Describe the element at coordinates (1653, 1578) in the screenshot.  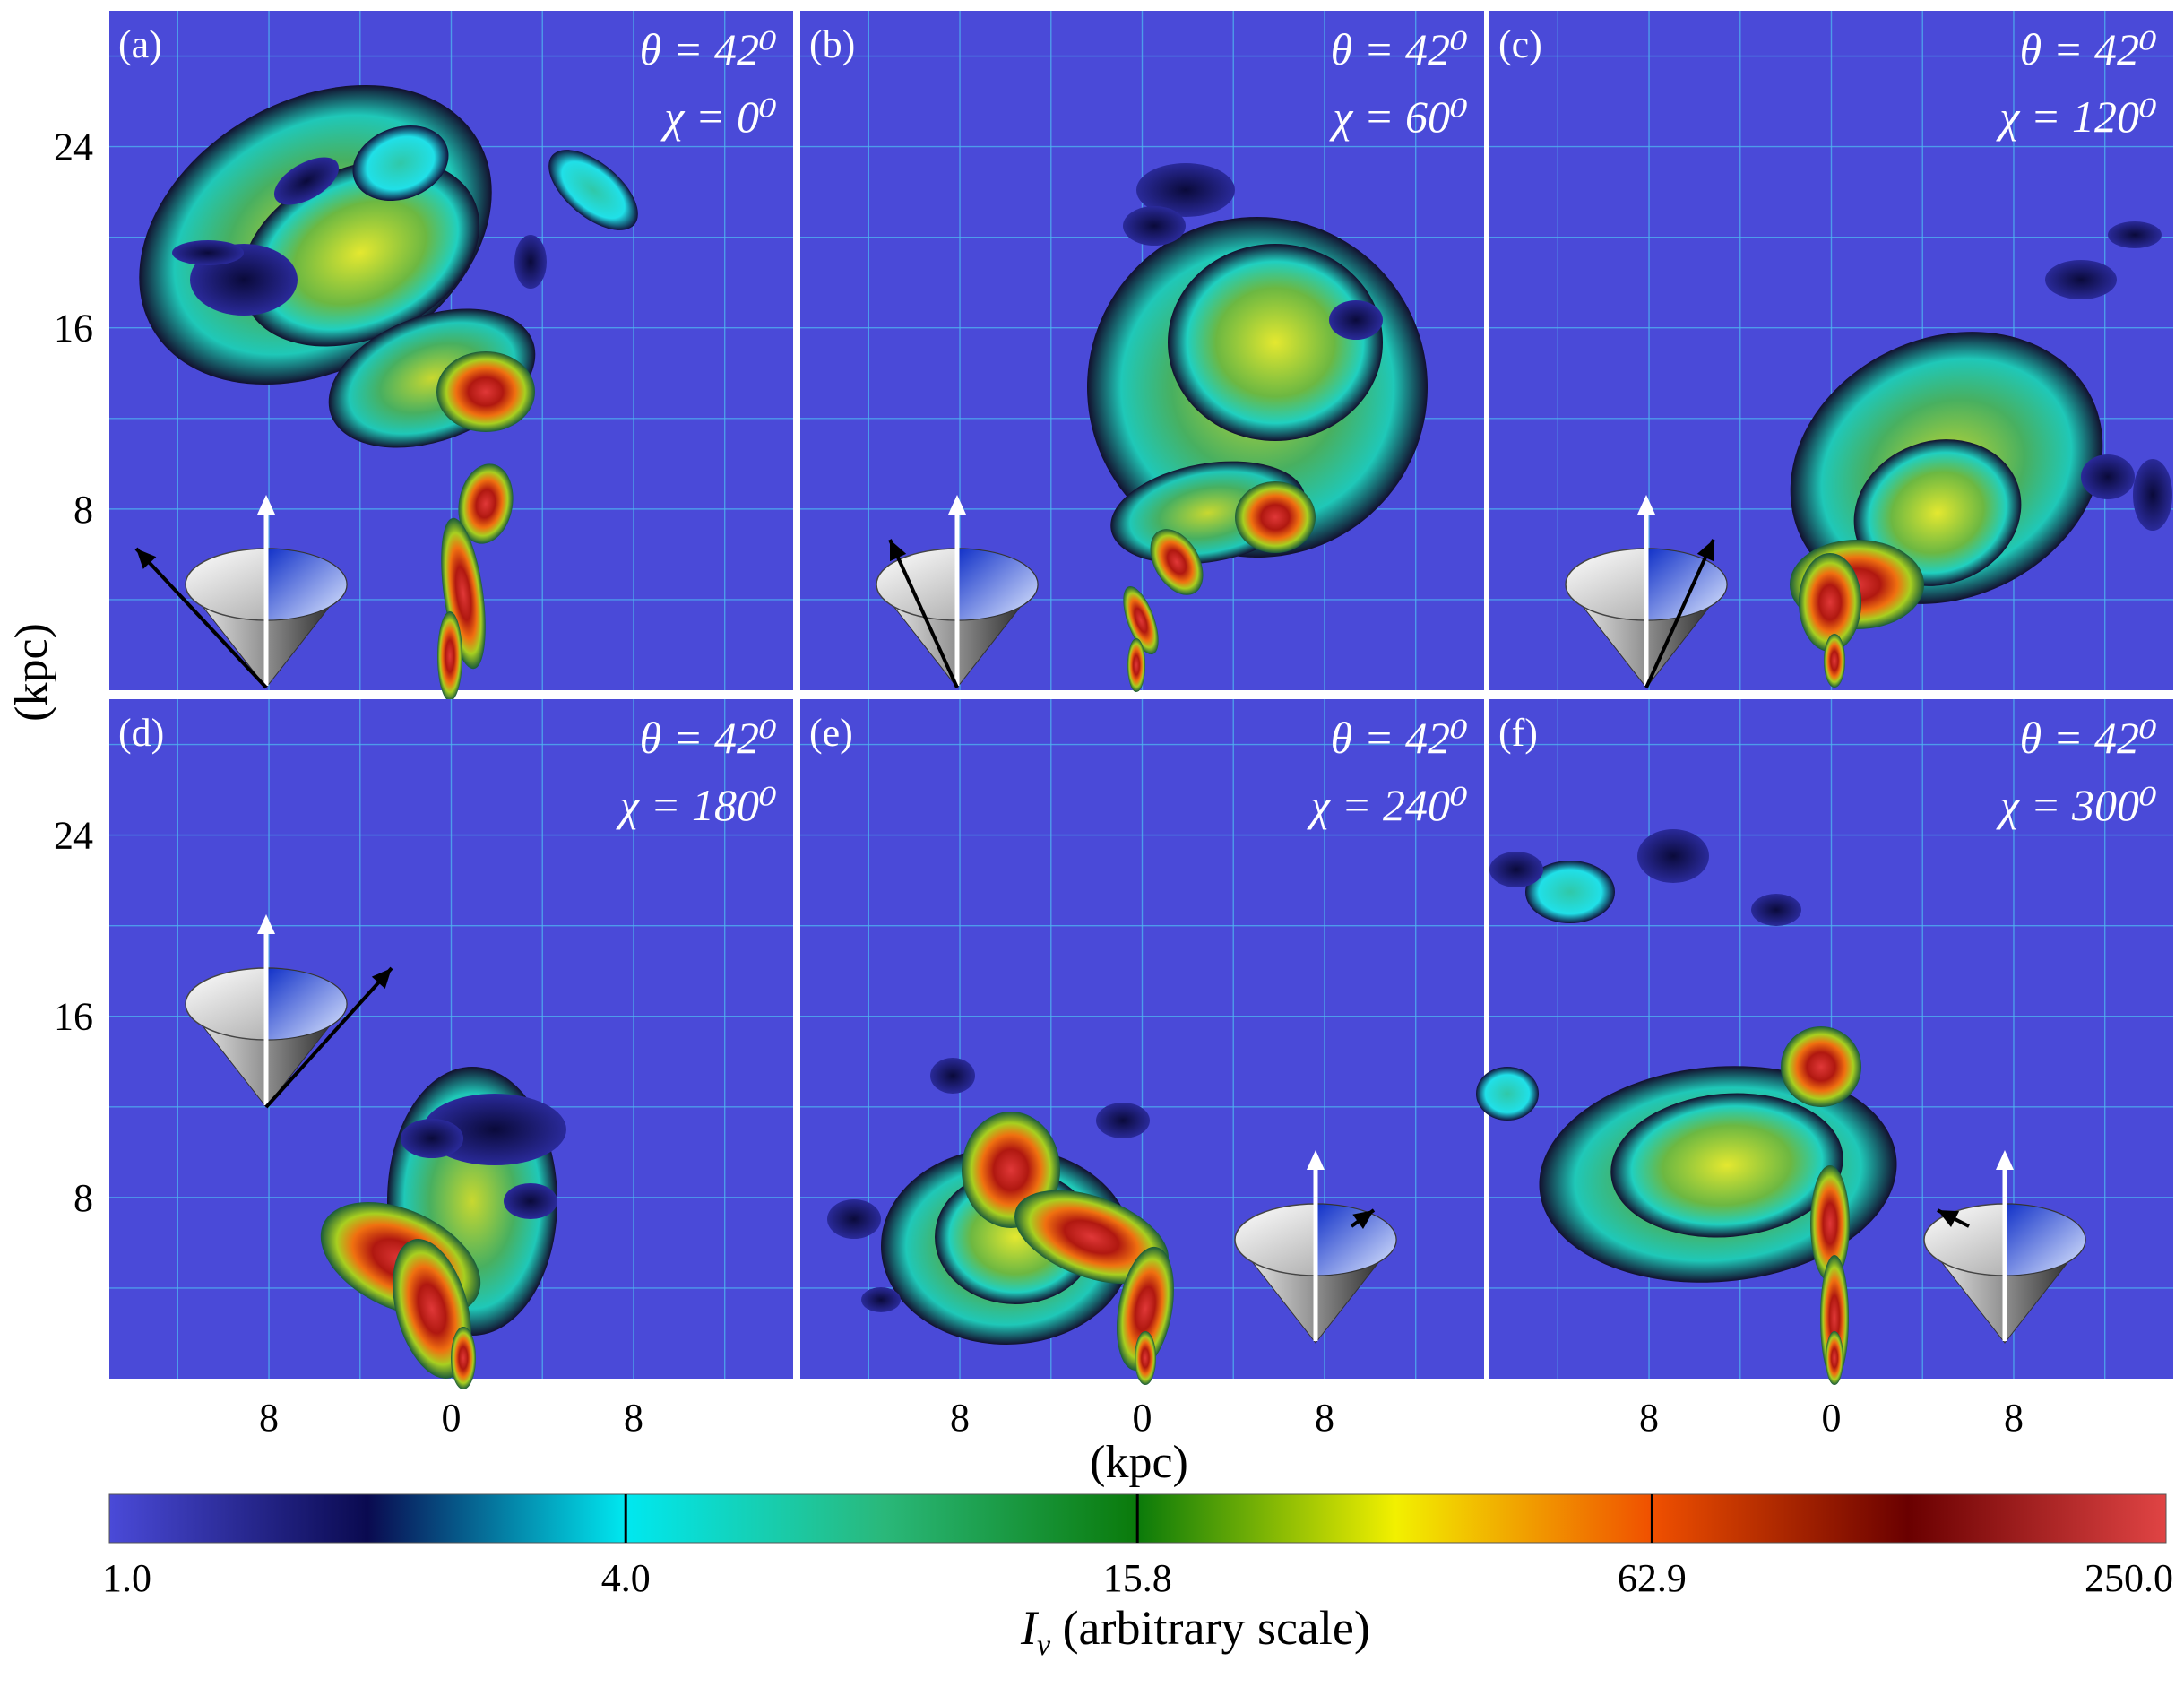
I see `colorbar-tick-label: 62.9` at that location.